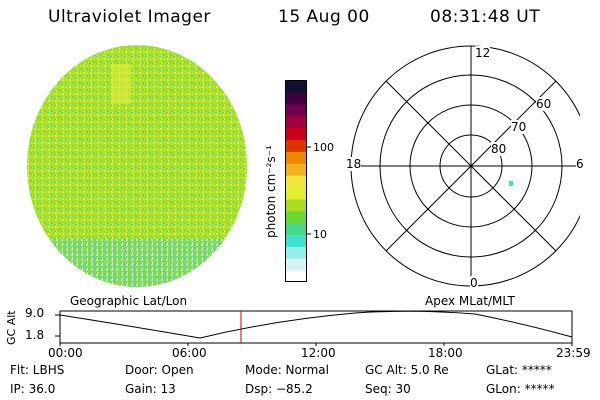 This screenshot has height=400, width=600. What do you see at coordinates (407, 370) in the screenshot?
I see `gc-alt-info: GC Alt: 5.0 Re` at bounding box center [407, 370].